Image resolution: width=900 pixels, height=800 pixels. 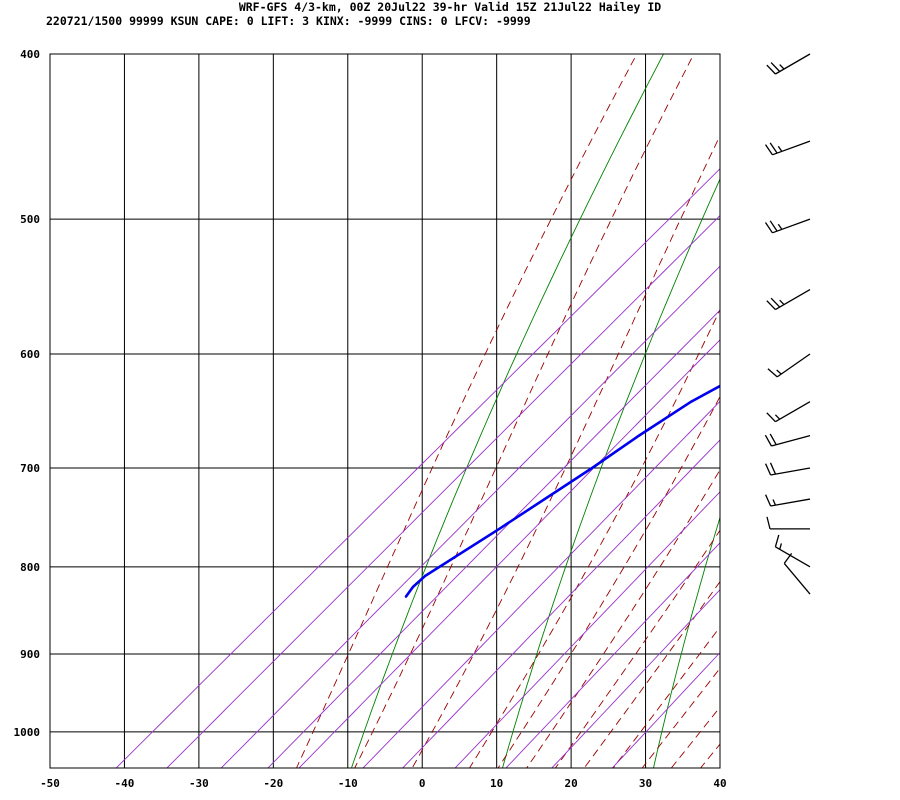 What do you see at coordinates (125, 783) in the screenshot?
I see `temperature-tick-label: -40` at bounding box center [125, 783].